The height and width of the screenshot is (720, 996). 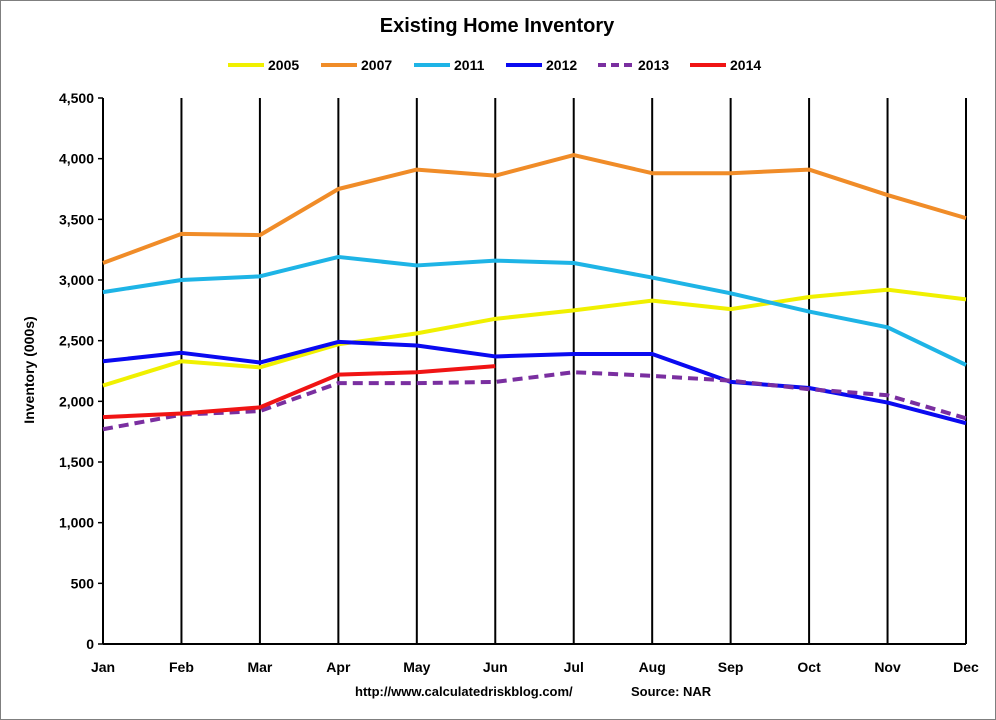 I want to click on legend-label-2007: 2007, so click(x=376, y=65).